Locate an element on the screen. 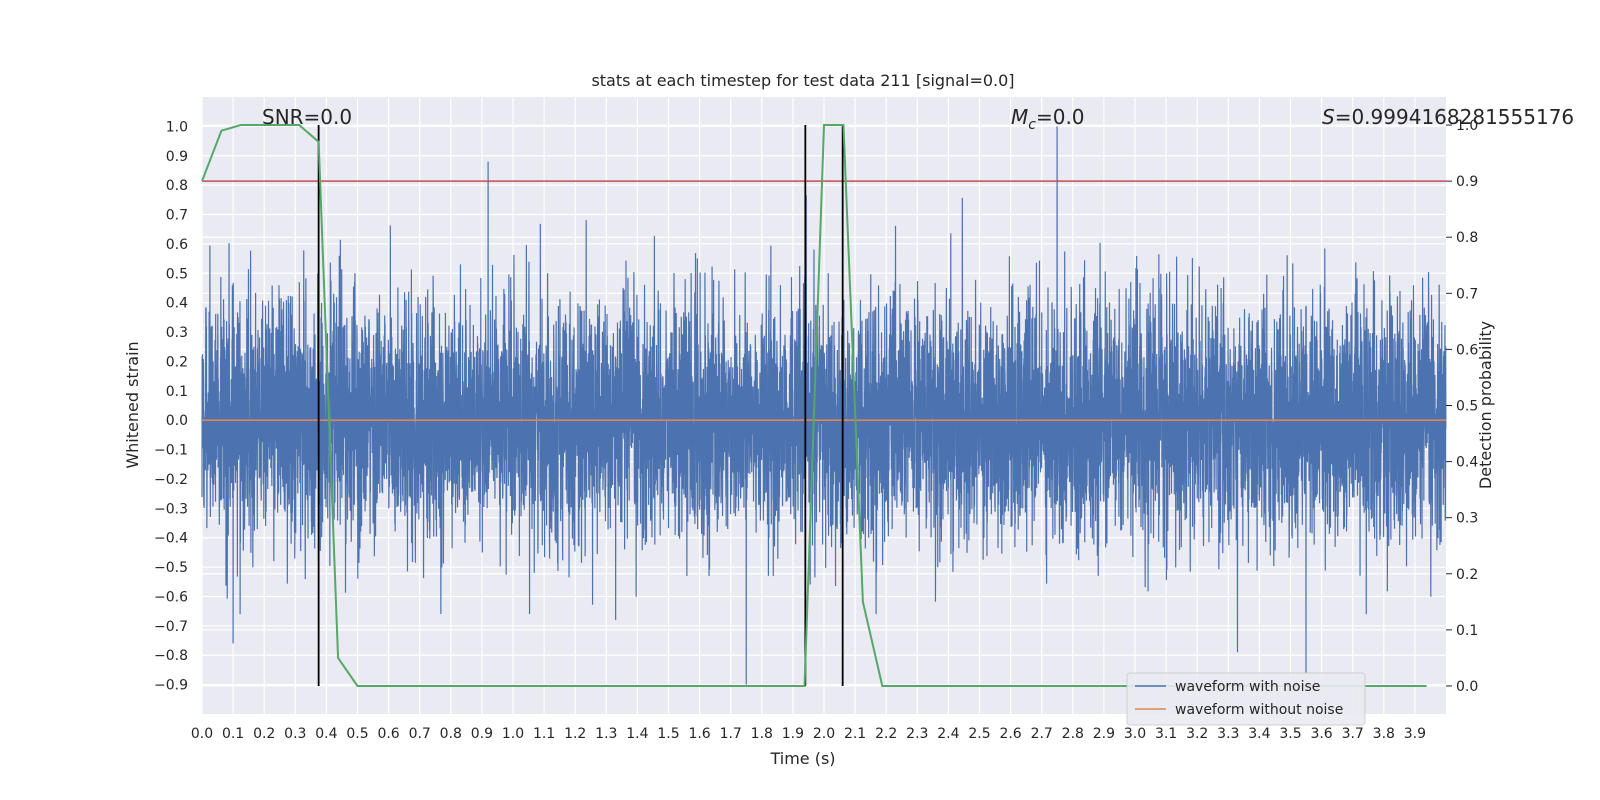 Image resolution: width=1600 pixels, height=800 pixels. legend-box is located at coordinates (1246, 699).